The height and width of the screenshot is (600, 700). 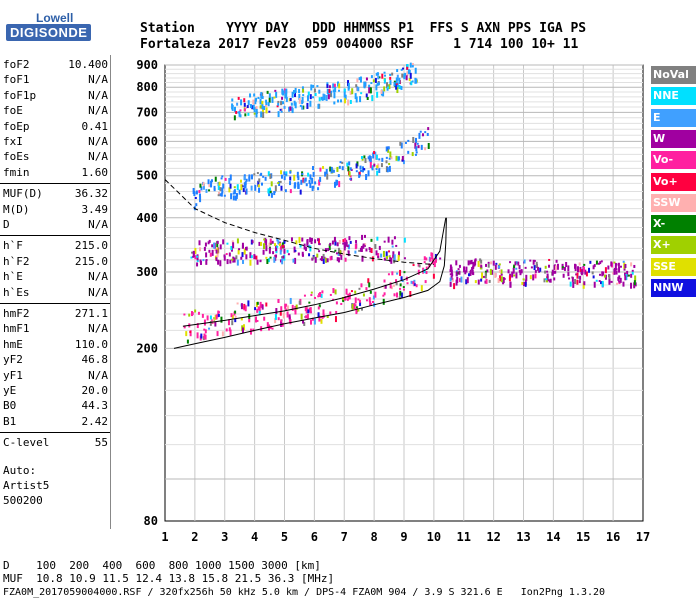 I want to click on param-value: N/A, so click(x=98, y=141).